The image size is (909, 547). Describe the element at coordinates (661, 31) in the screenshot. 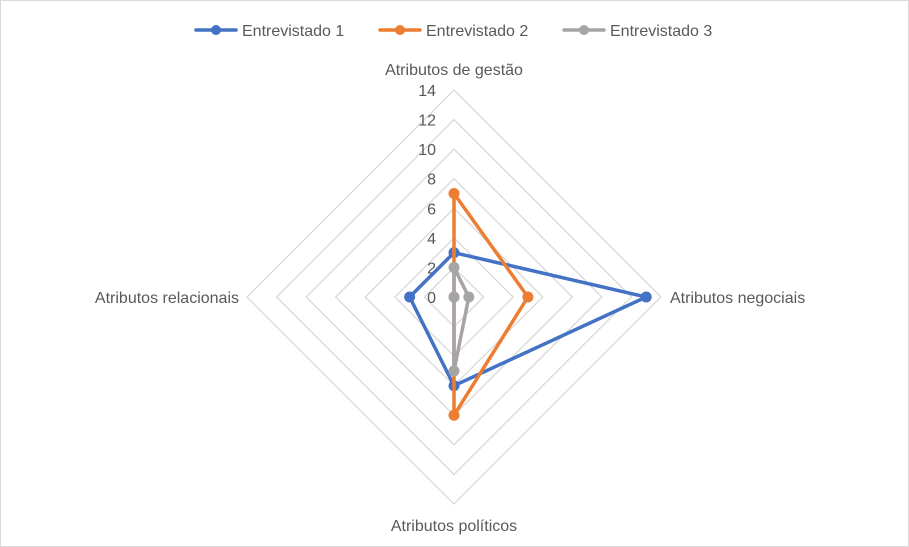

I see `legend-label: Entrevistado 3` at that location.